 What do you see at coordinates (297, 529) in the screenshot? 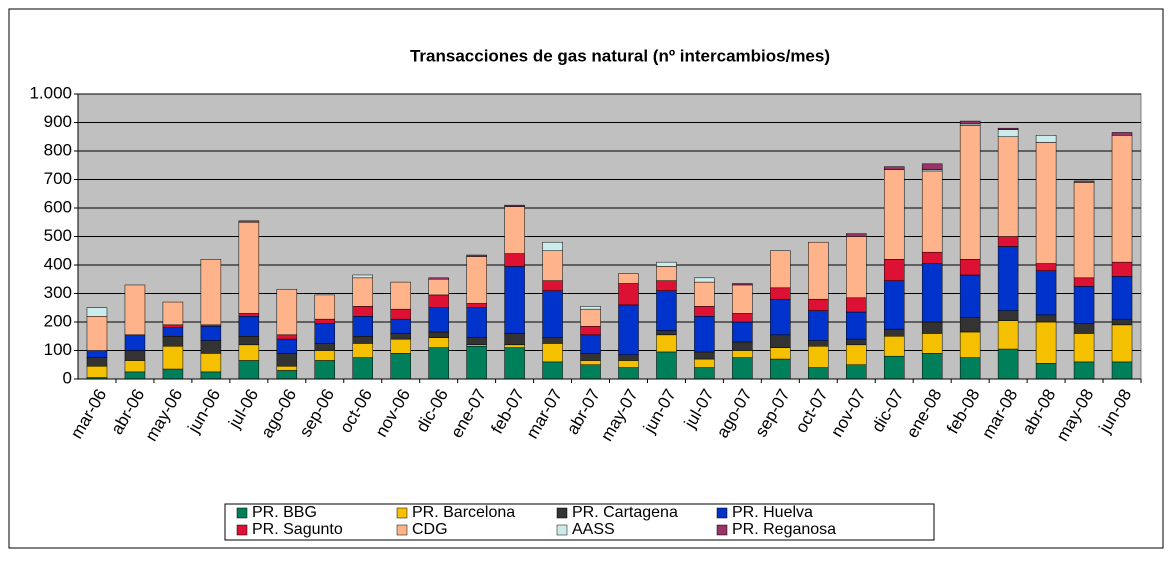
I see `legend-label: PR. Sagunto` at bounding box center [297, 529].